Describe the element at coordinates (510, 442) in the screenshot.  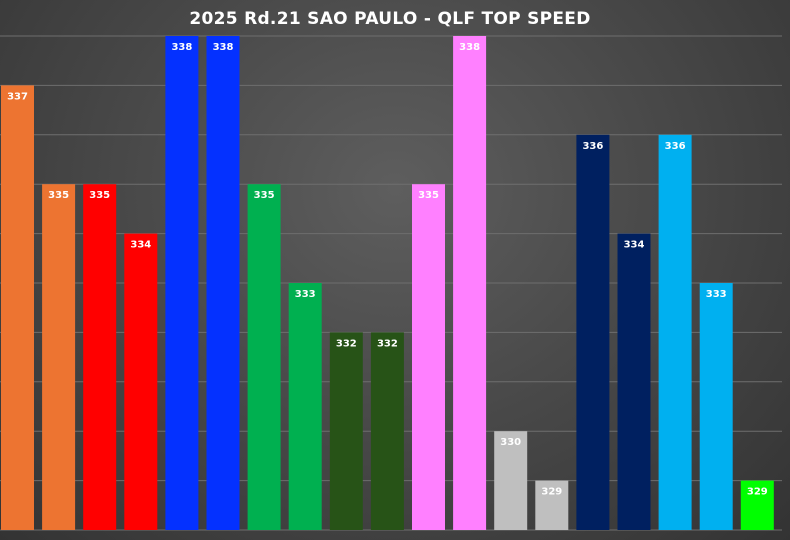
I see `data-label: 330` at that location.